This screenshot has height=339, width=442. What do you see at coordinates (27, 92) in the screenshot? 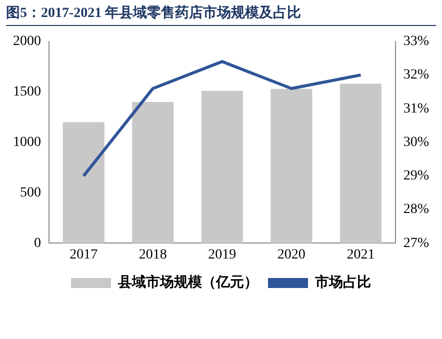
I see `y-tick-label: 1500` at bounding box center [27, 92].